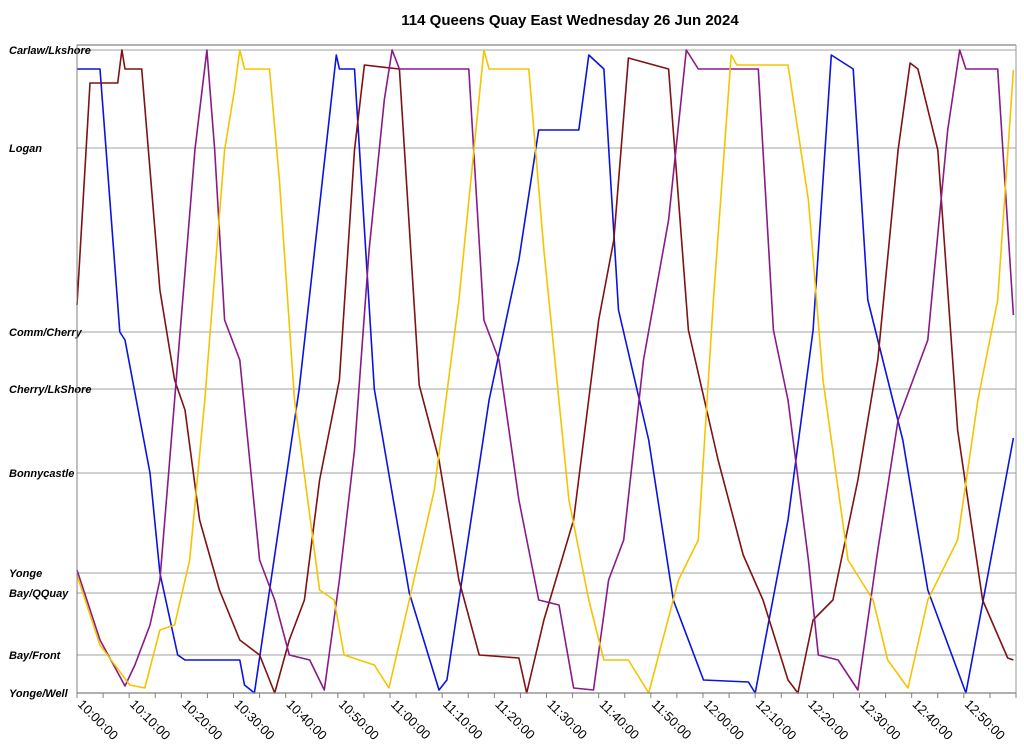 The width and height of the screenshot is (1024, 752). Describe the element at coordinates (39, 594) in the screenshot. I see `y-stop-label: Bay/QQuay` at that location.